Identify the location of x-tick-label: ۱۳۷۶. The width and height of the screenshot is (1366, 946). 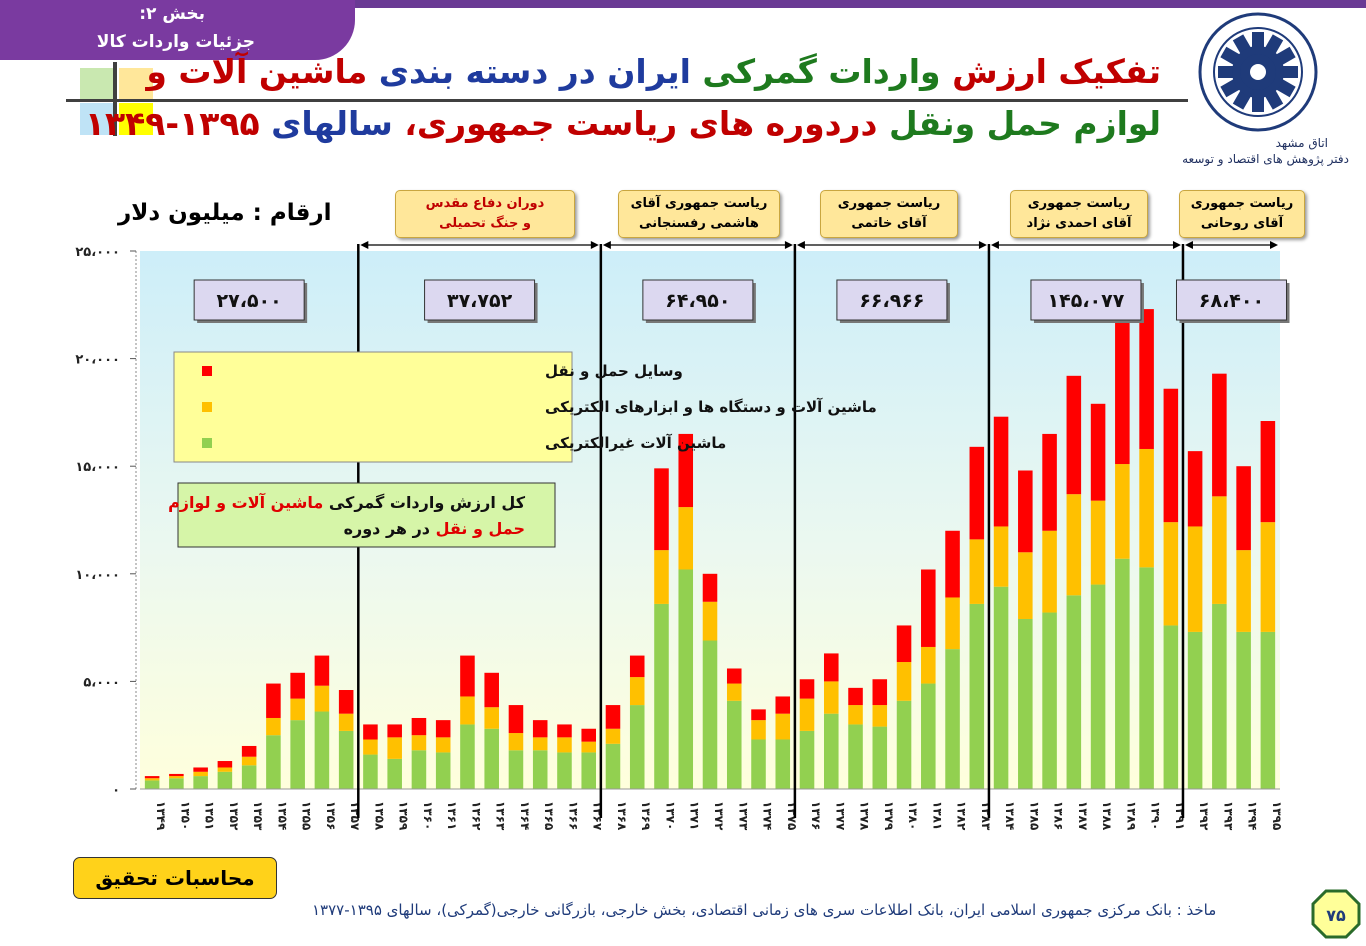
(816, 815).